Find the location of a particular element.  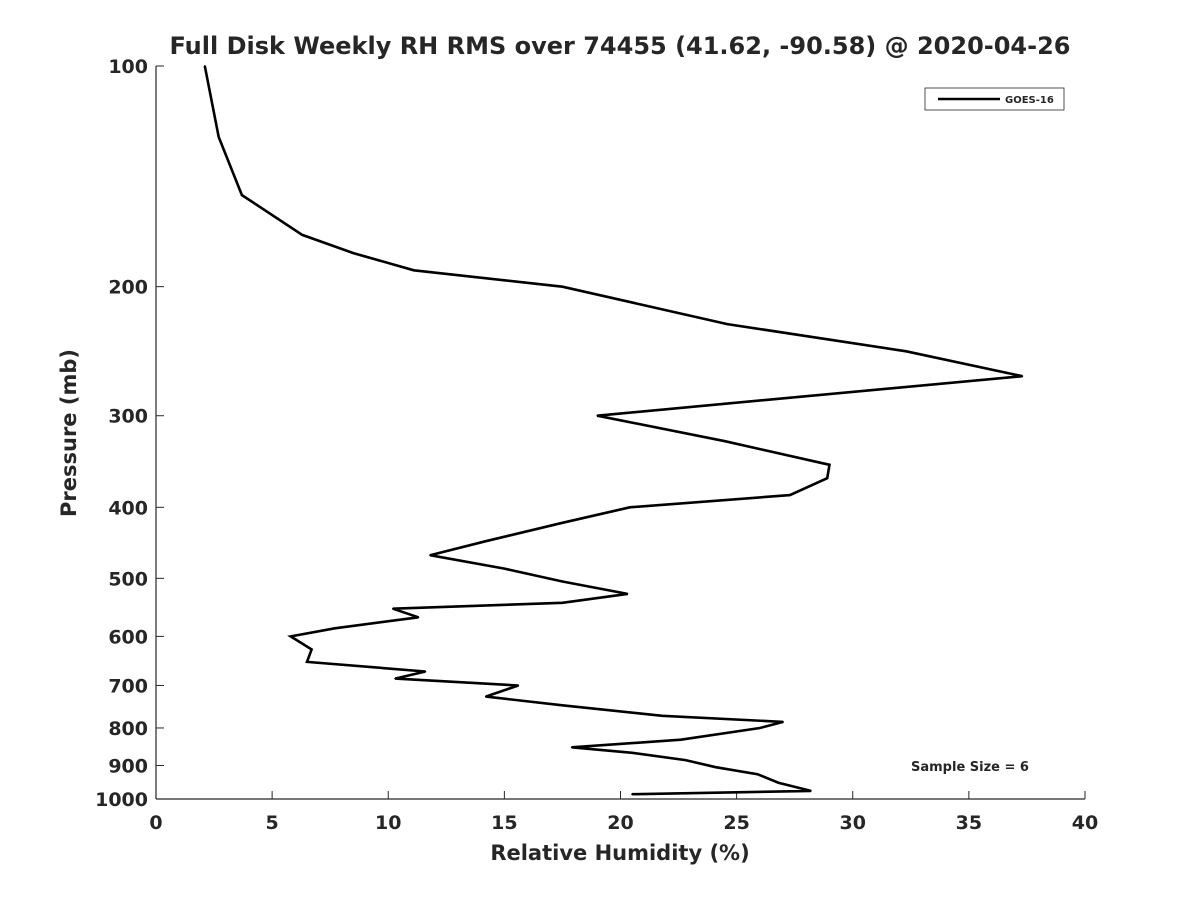

x-tick-label: 15 is located at coordinates (504, 823).